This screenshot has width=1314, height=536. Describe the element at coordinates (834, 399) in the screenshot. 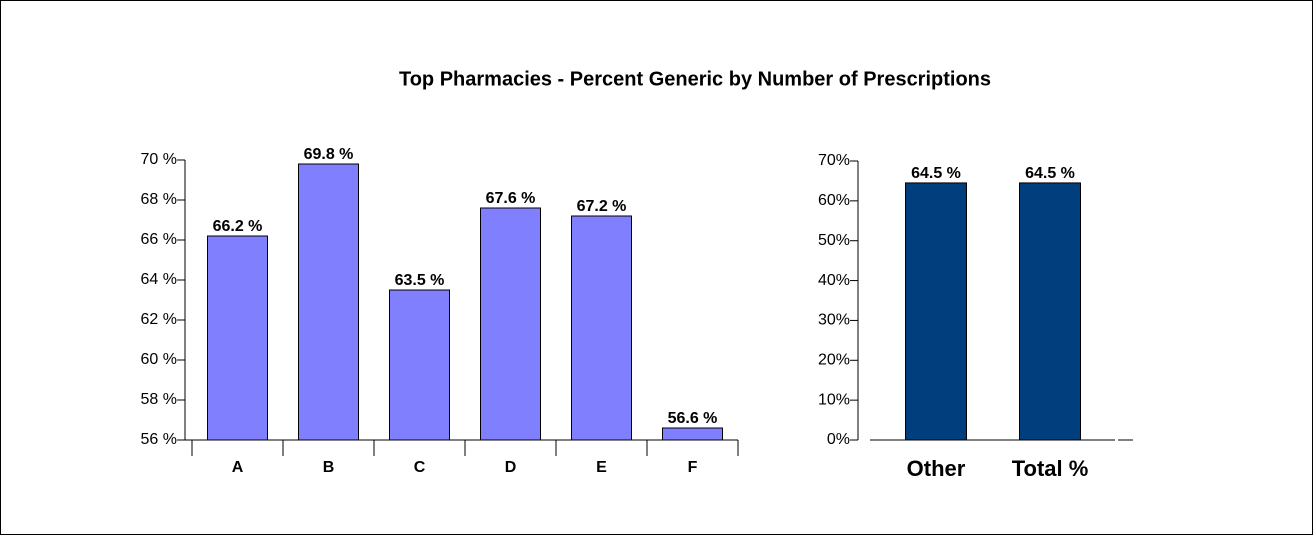

I see `y-tick-label: 10%` at that location.